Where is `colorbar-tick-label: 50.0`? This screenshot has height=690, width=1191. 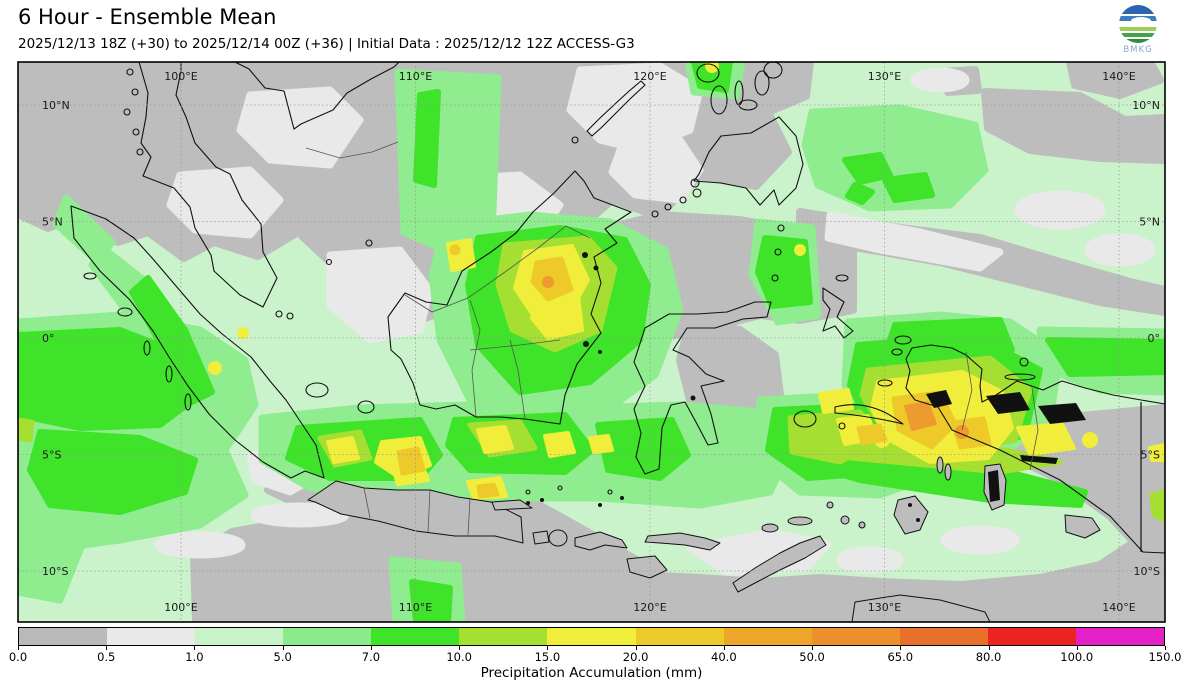 colorbar-tick-label: 50.0 is located at coordinates (812, 657).